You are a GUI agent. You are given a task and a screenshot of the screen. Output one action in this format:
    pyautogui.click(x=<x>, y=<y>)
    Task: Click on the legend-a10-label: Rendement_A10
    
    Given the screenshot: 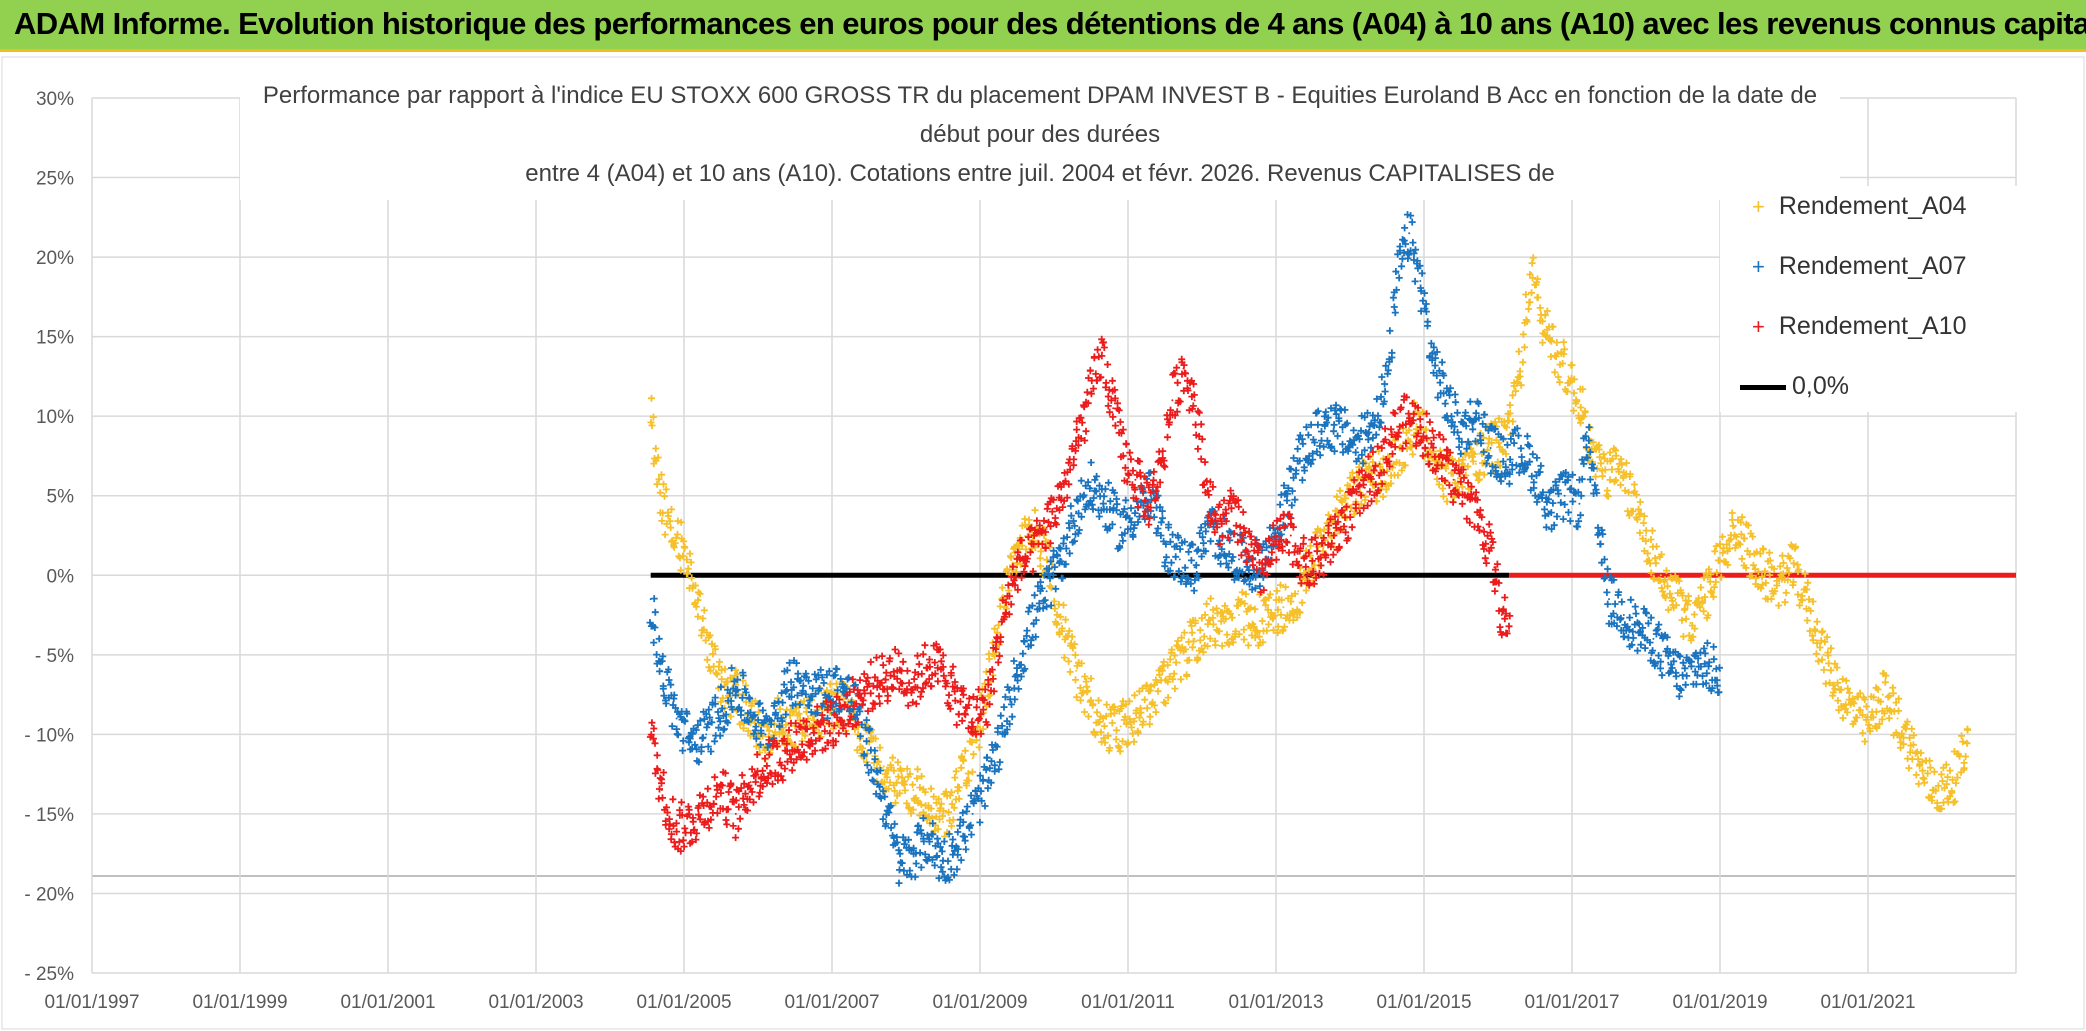 What is the action you would take?
    pyautogui.click(x=1872, y=326)
    